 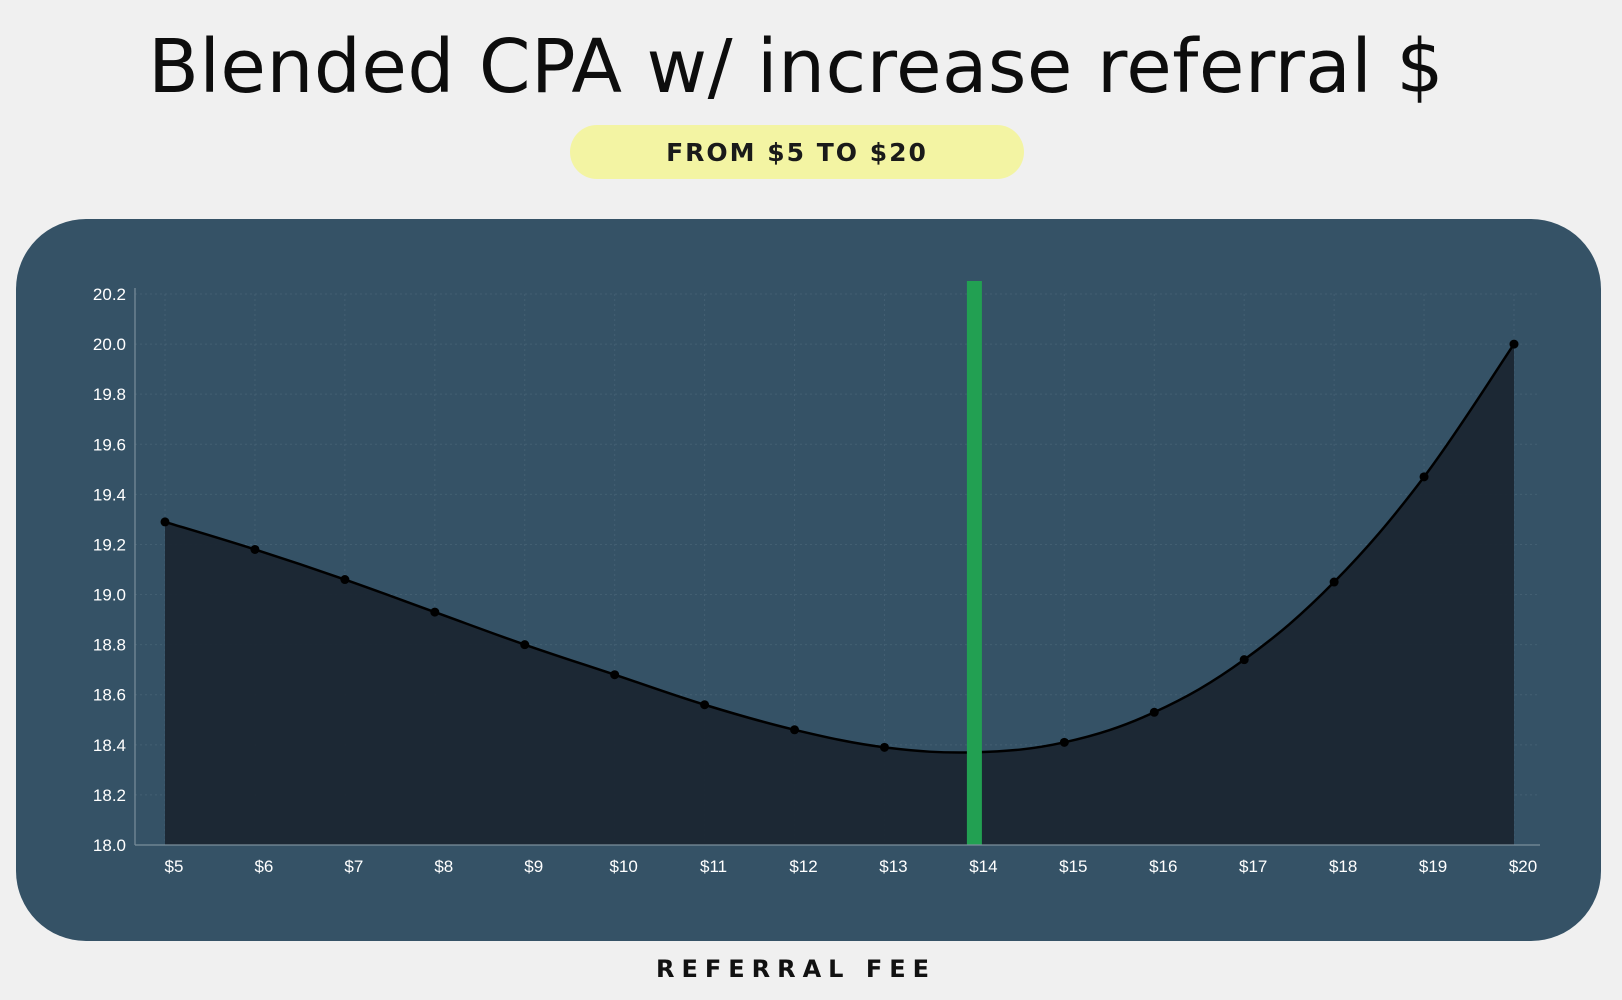 What do you see at coordinates (109, 595) in the screenshot?
I see `y-tick-label: 19.0` at bounding box center [109, 595].